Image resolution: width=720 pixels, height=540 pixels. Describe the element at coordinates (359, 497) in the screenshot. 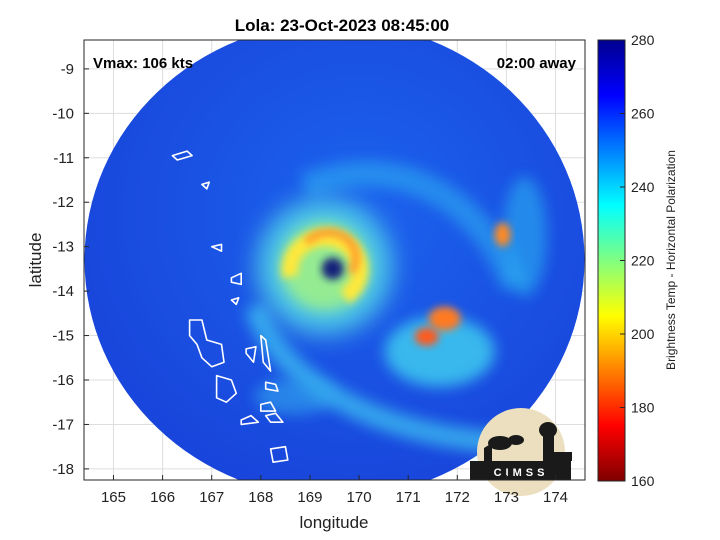

I see `x-tick-label: 170` at that location.